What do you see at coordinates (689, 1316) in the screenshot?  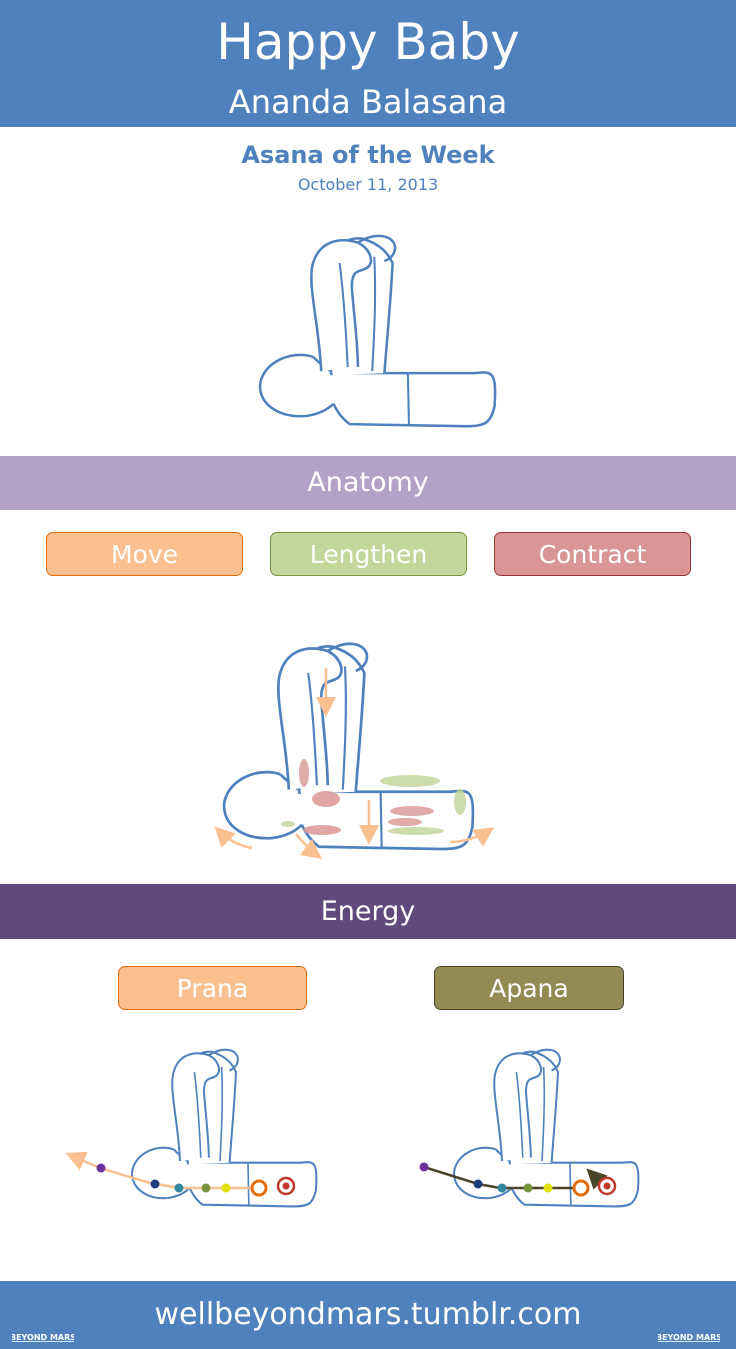 I see `beyond-mars-logo-right: BEYOND MARS` at bounding box center [689, 1316].